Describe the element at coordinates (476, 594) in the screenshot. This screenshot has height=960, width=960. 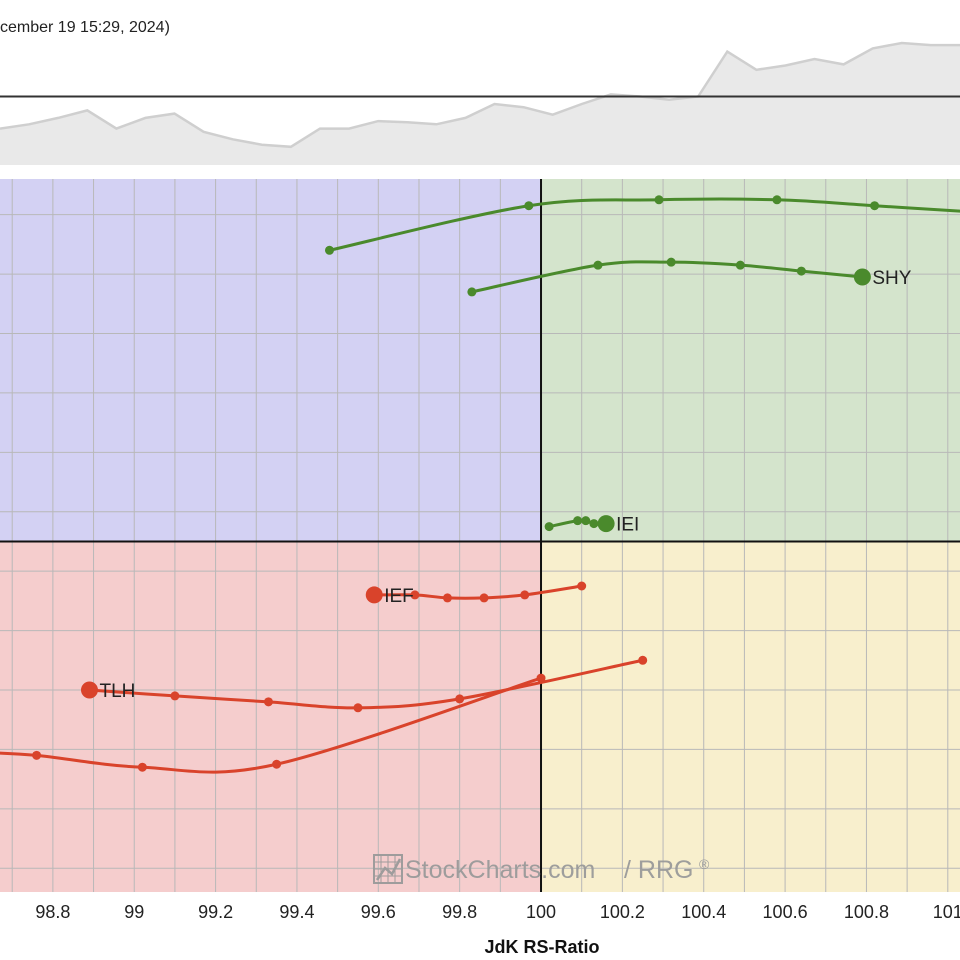
I see `series-ief: IEF` at that location.